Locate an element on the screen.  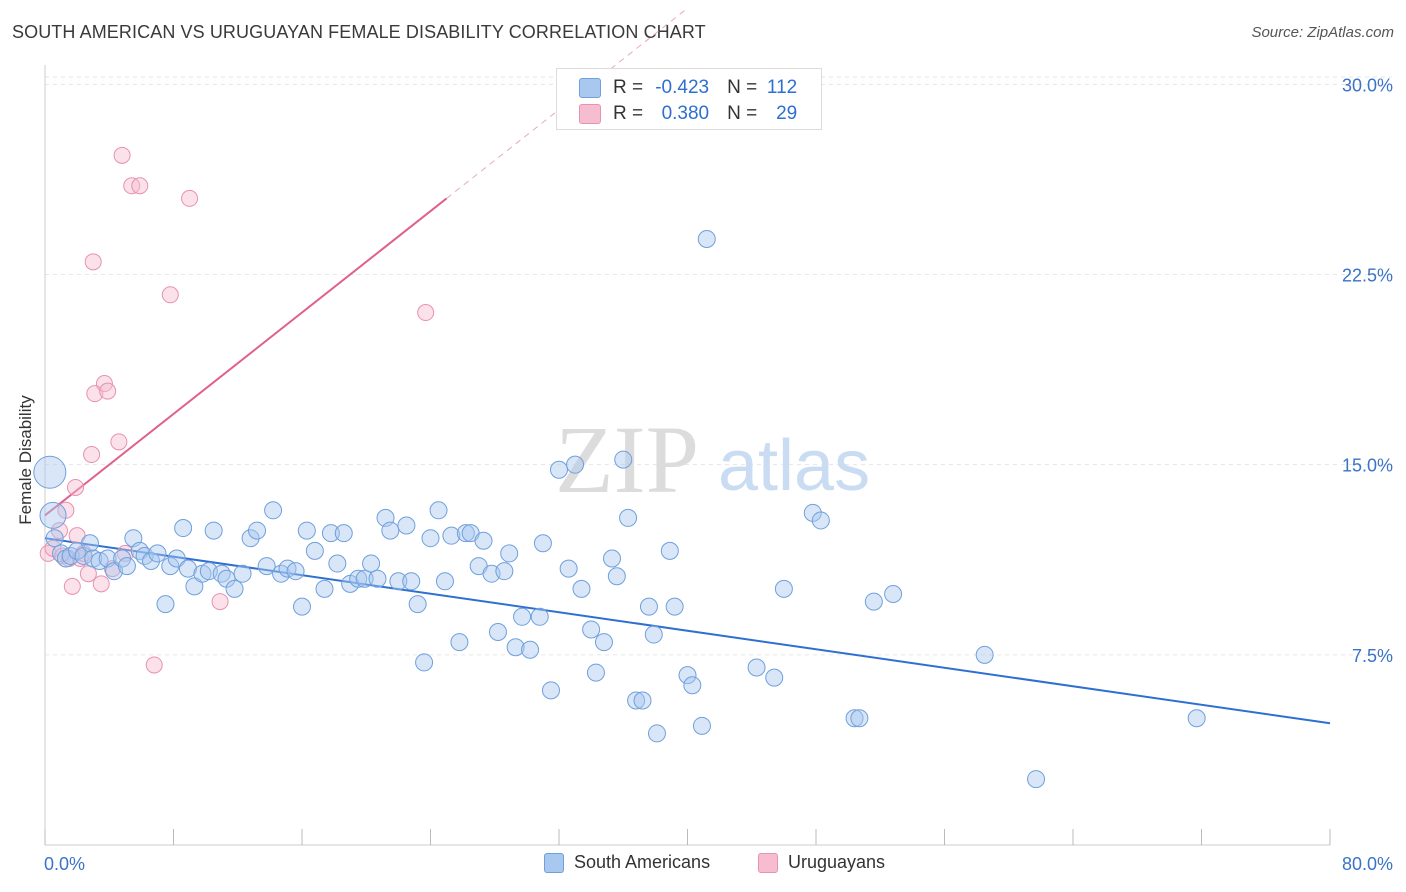
bottom-legend: South Americans Uruguayans is located at coordinates (703, 865).